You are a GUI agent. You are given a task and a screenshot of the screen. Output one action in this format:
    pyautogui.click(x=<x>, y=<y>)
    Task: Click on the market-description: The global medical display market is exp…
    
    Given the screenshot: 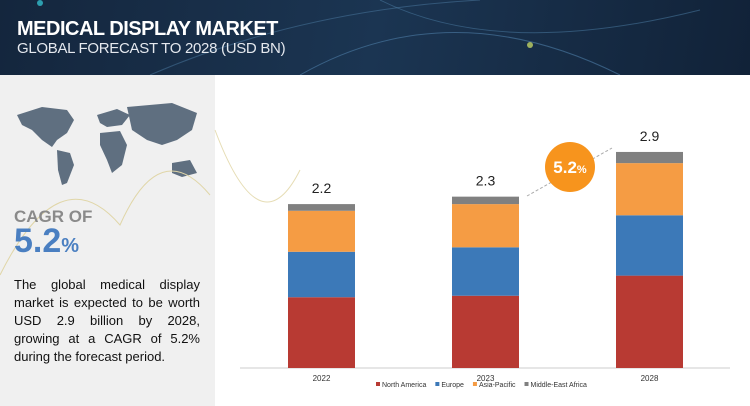 What is the action you would take?
    pyautogui.click(x=107, y=320)
    